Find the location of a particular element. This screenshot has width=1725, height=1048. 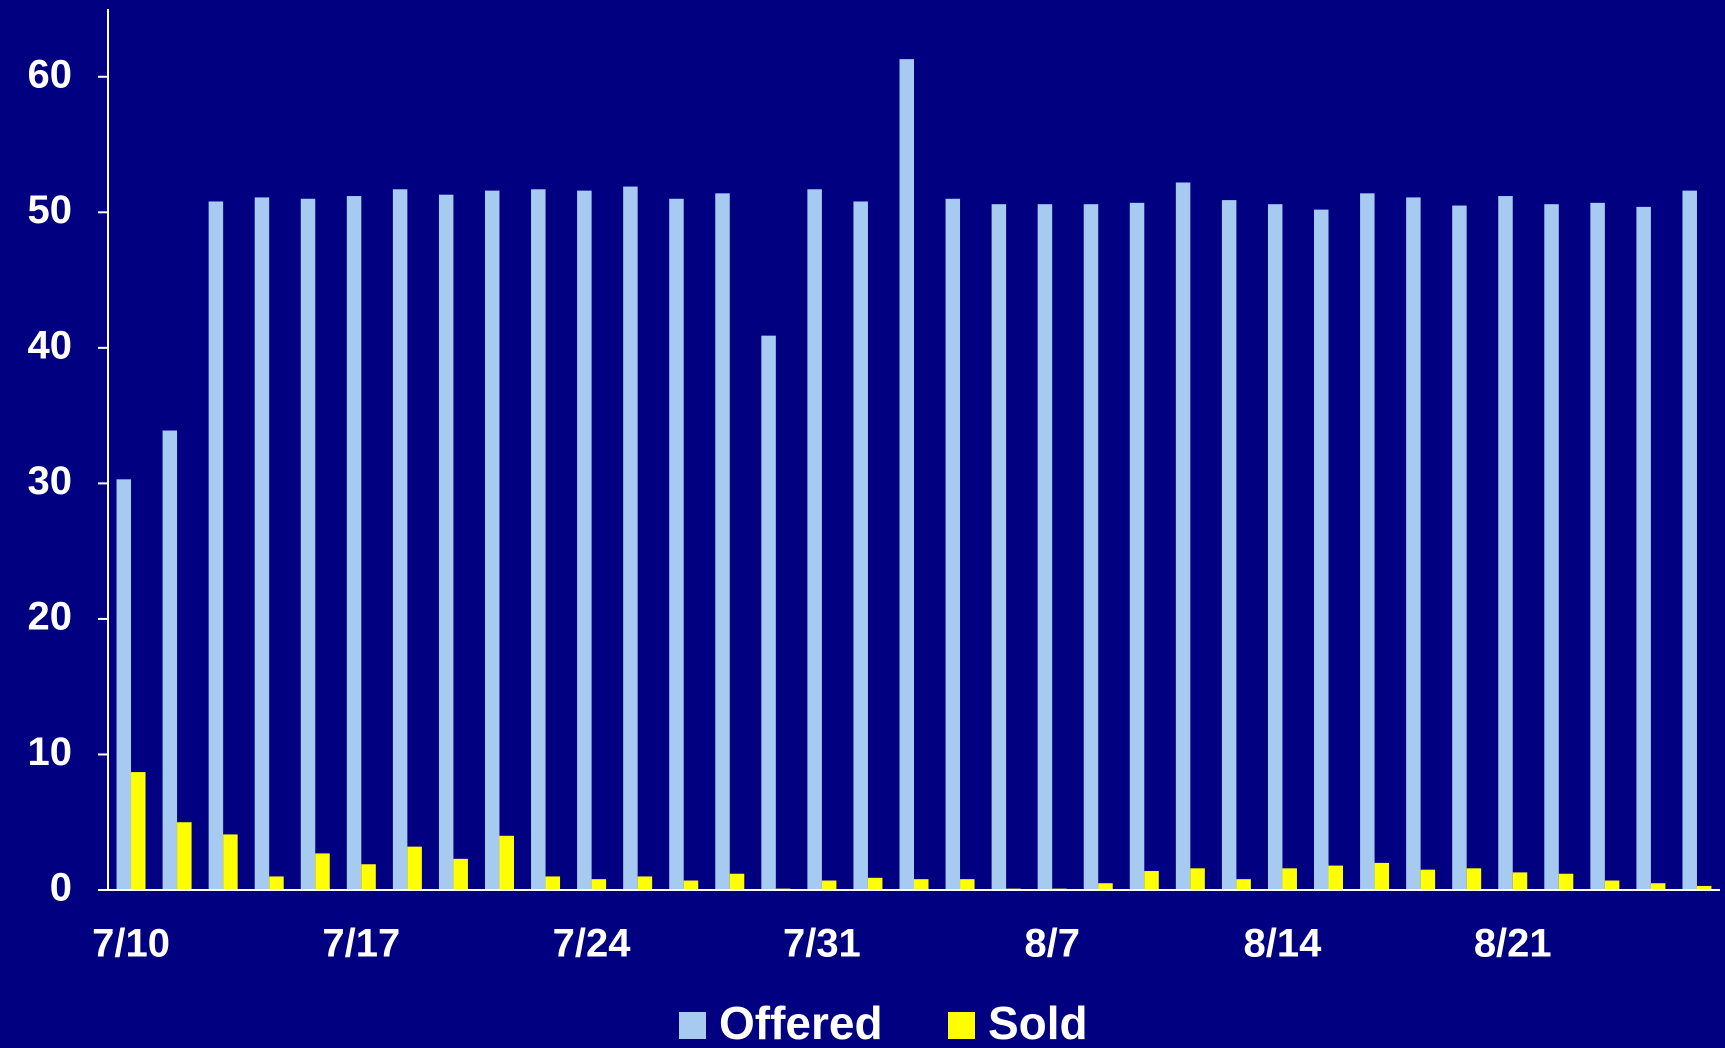

y-tick-label: 40 is located at coordinates (50, 345).